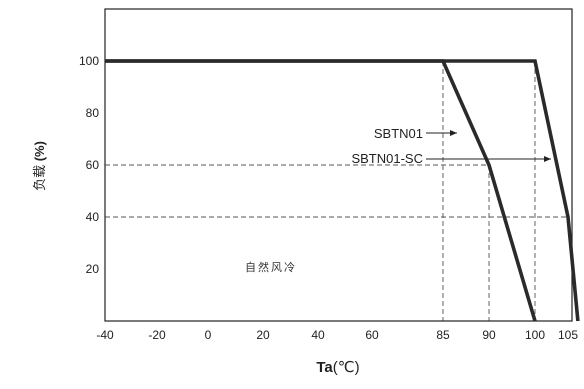  Describe the element at coordinates (337, 335) in the screenshot. I see `x-axis-ticks: -40 -20 0 20 40 60 85 90 100 105` at that location.